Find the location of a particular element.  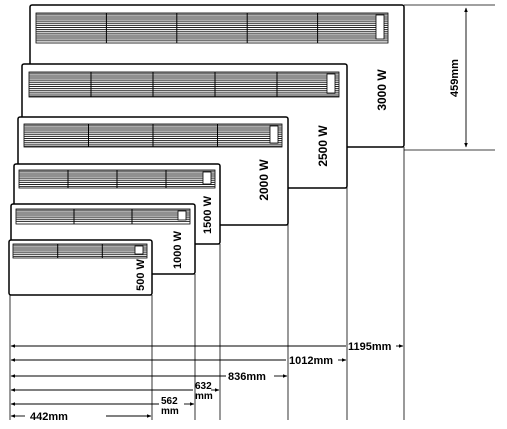

width-dimension-labels: 1195mm 1012mm 836mm 632 mm 562 mm 442mm is located at coordinates (211, 382).